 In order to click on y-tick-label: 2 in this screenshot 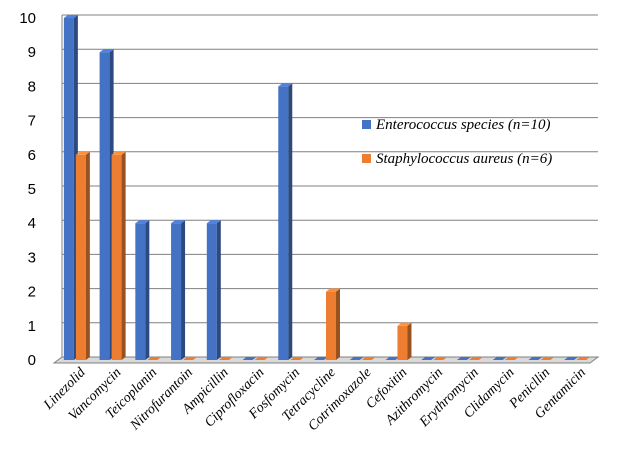, I will do `click(32, 292)`.